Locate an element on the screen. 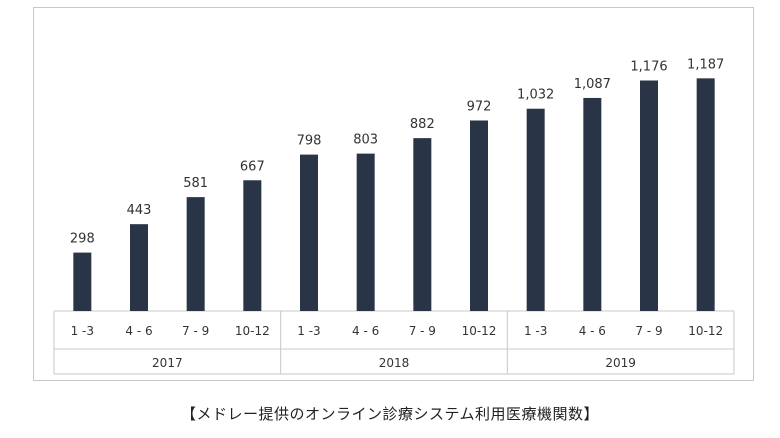 The height and width of the screenshot is (438, 780). data-label: 667 is located at coordinates (252, 166).